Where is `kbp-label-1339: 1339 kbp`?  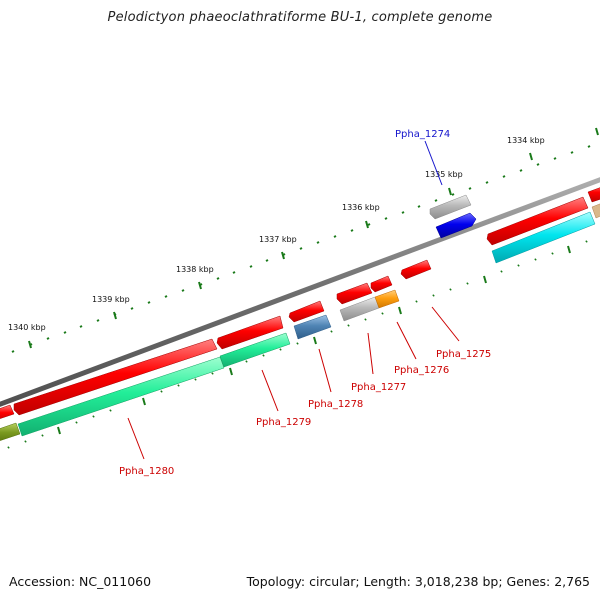 kbp-label-1339: 1339 kbp is located at coordinates (111, 299).